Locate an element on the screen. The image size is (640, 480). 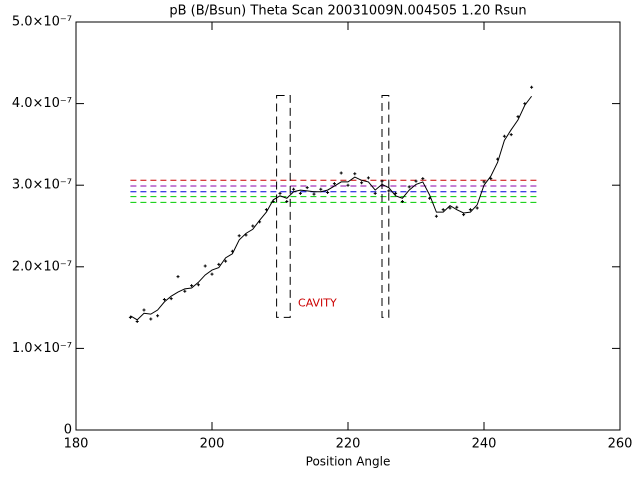
x-tick-label: 240 is located at coordinates (484, 444).